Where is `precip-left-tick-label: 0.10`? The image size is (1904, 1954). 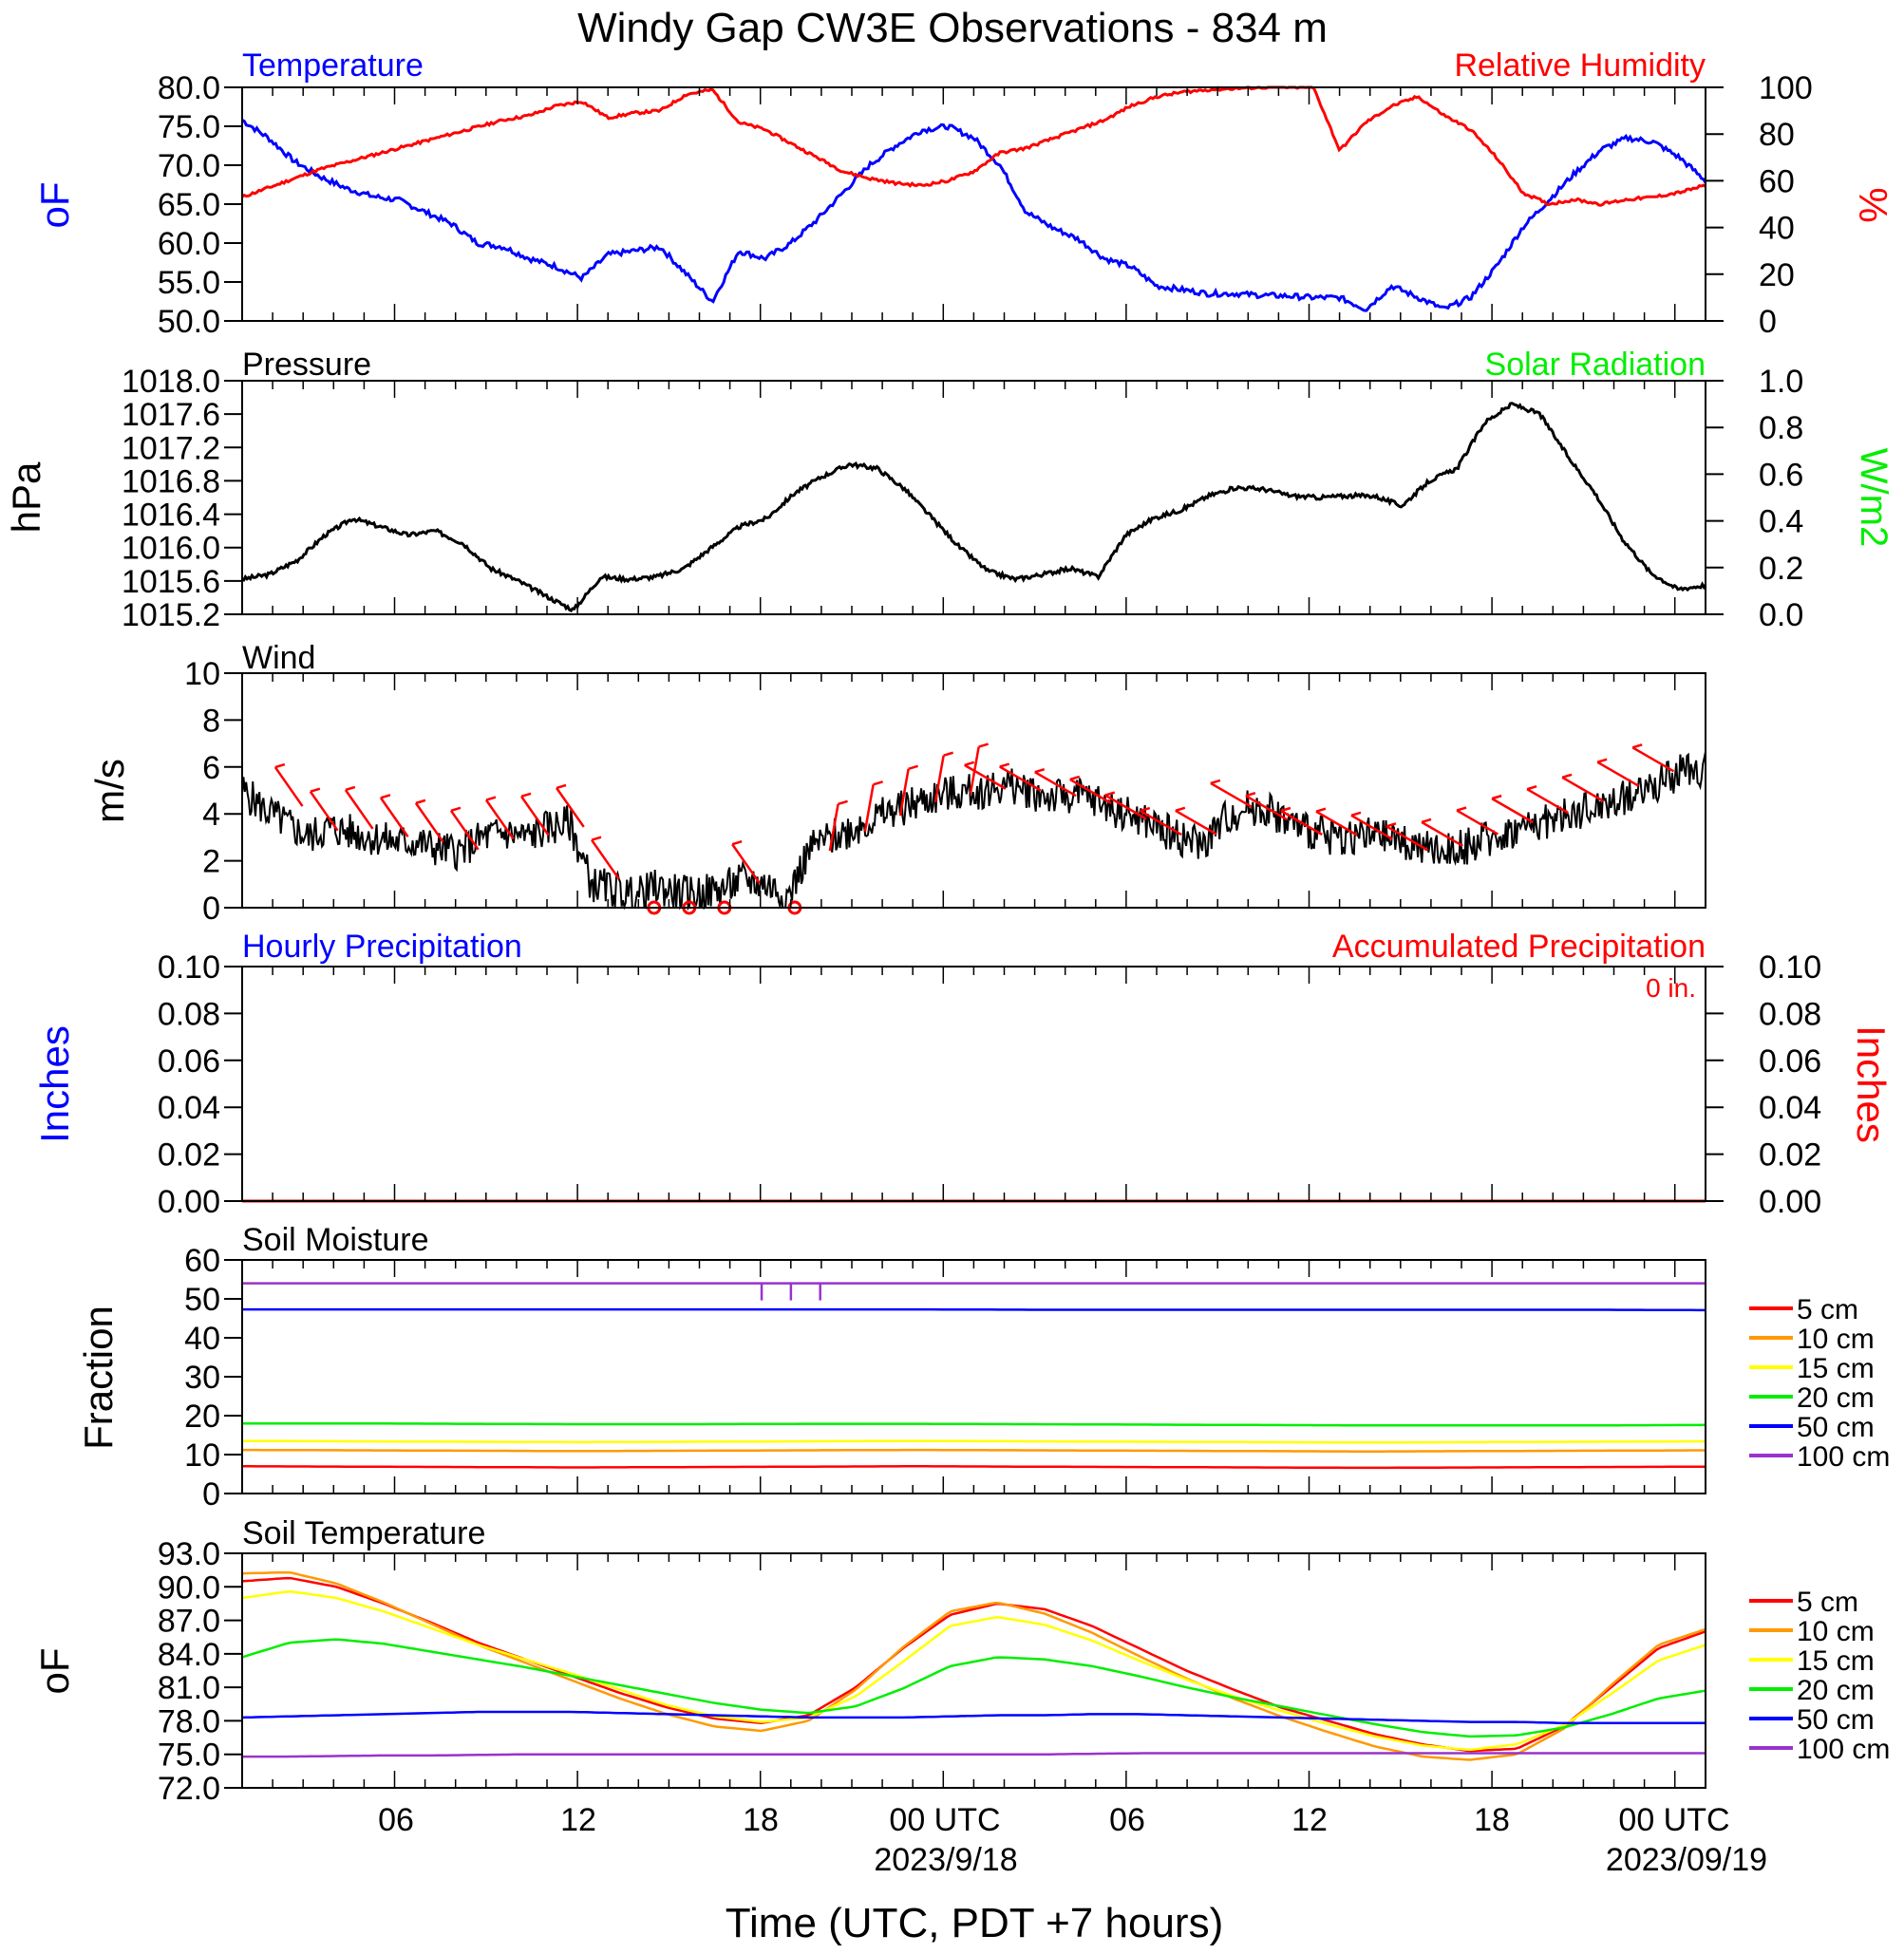
precip-left-tick-label: 0.10 is located at coordinates (189, 967).